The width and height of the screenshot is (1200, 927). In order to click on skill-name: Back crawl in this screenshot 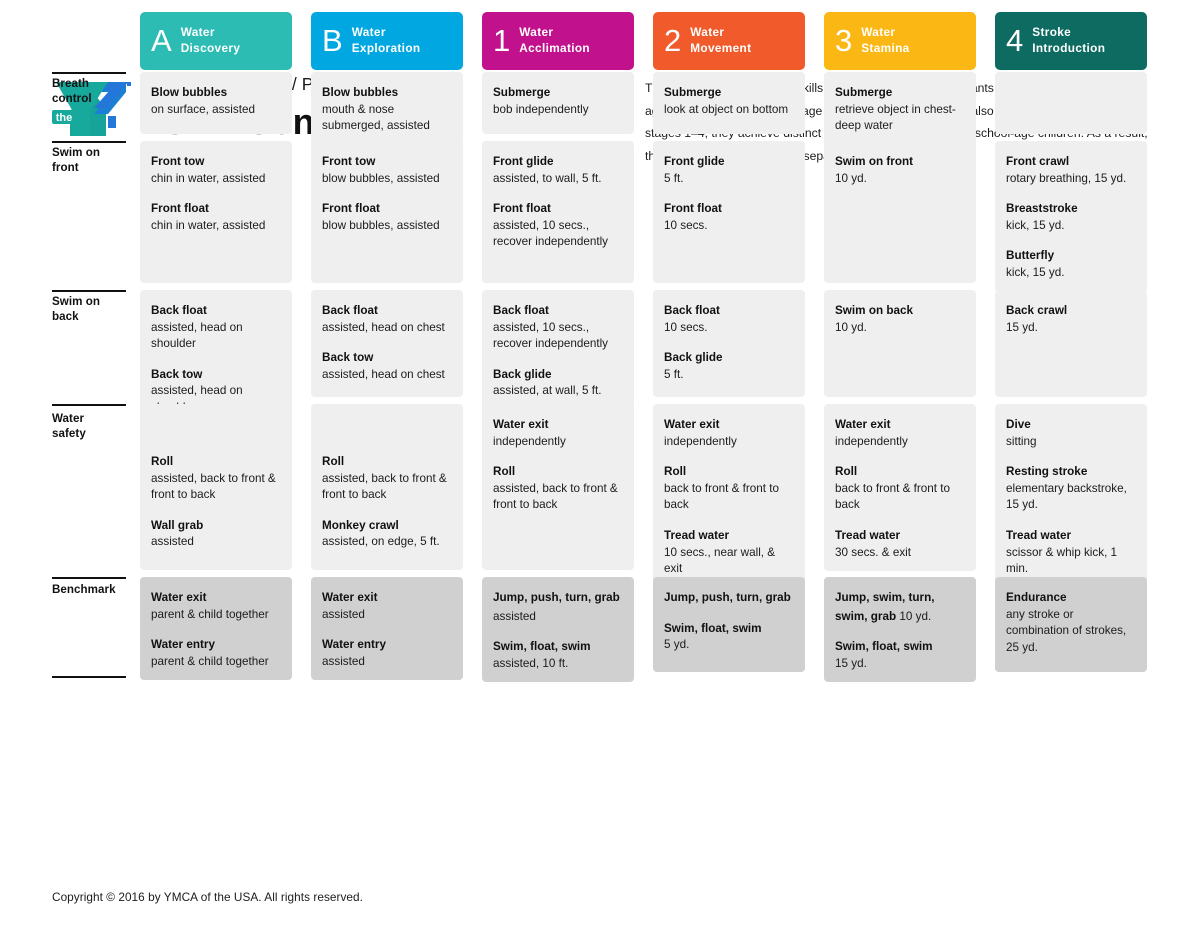, I will do `click(1037, 310)`.